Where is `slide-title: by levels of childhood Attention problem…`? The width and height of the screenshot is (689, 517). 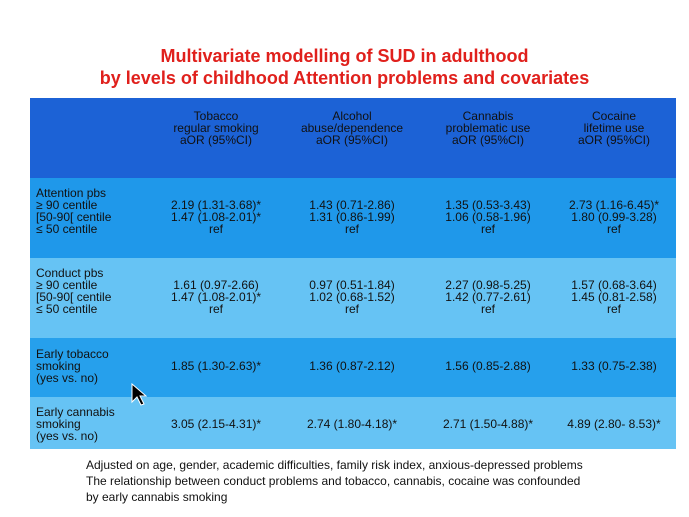 slide-title: by levels of childhood Attention problem… is located at coordinates (344, 78).